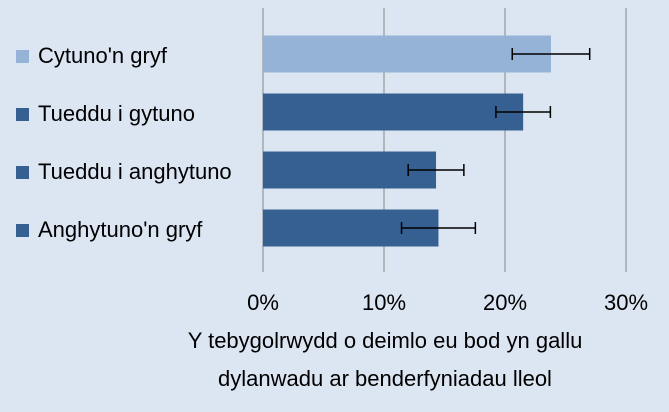 The height and width of the screenshot is (412, 669). What do you see at coordinates (626, 302) in the screenshot?
I see `x-tick-label: 30%` at bounding box center [626, 302].